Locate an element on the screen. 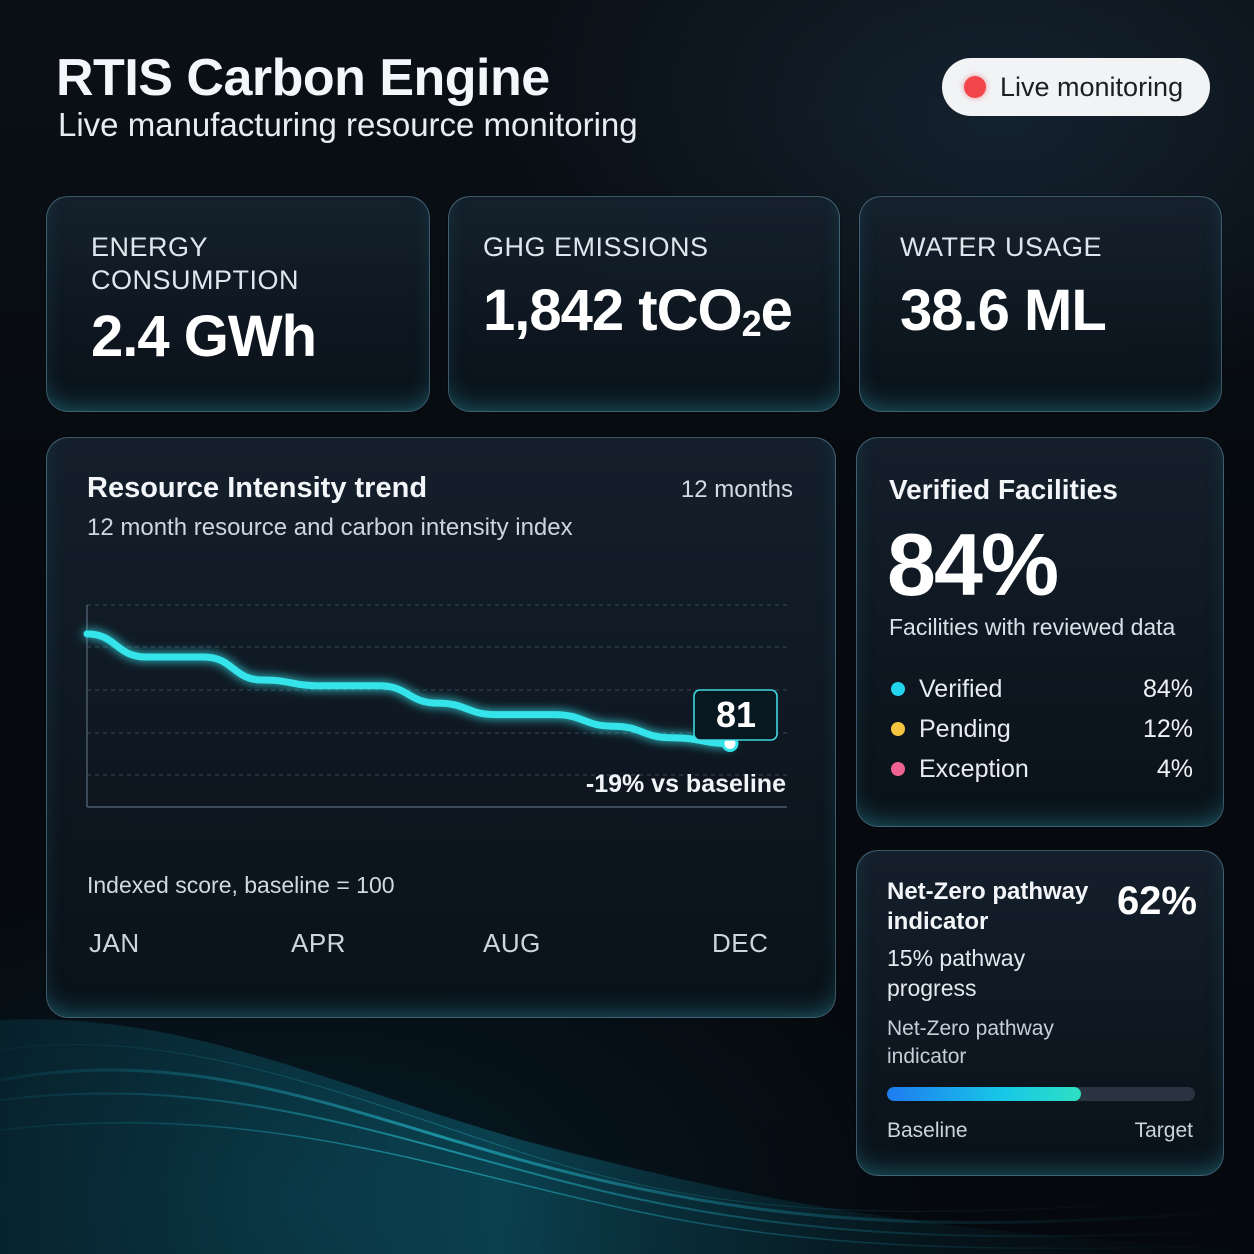  exception-dot-icon is located at coordinates (898, 769).